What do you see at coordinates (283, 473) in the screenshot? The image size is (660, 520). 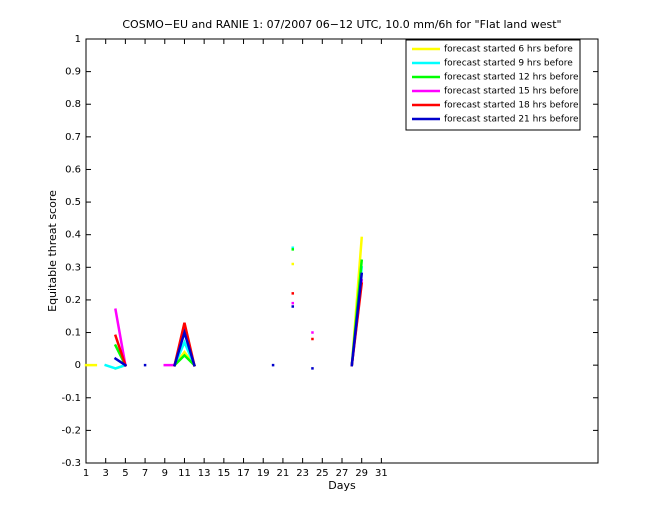 I see `x-tick-label: 21` at bounding box center [283, 473].